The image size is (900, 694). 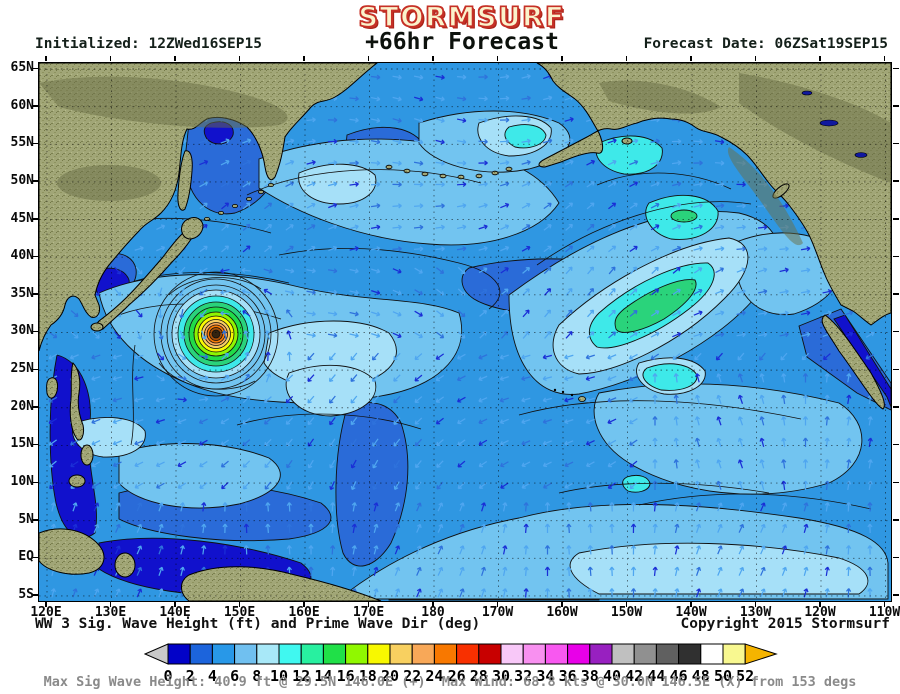 What do you see at coordinates (678, 676) in the screenshot?
I see `colorbar-tick-label: 46` at bounding box center [678, 676].